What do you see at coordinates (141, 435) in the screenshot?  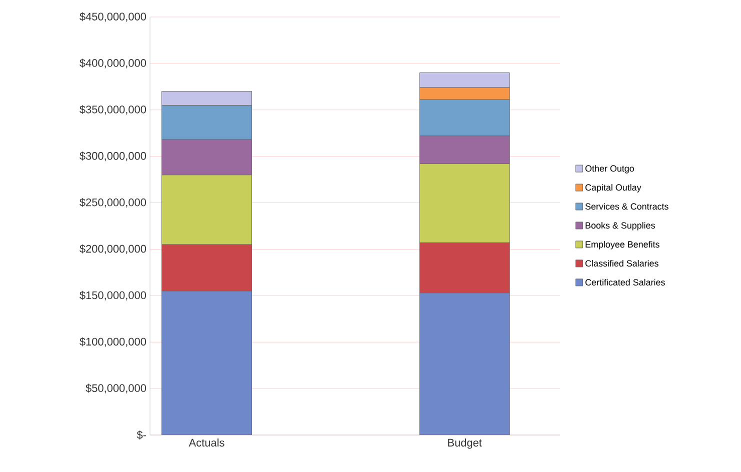 I see `y-tick-label: $-` at bounding box center [141, 435].